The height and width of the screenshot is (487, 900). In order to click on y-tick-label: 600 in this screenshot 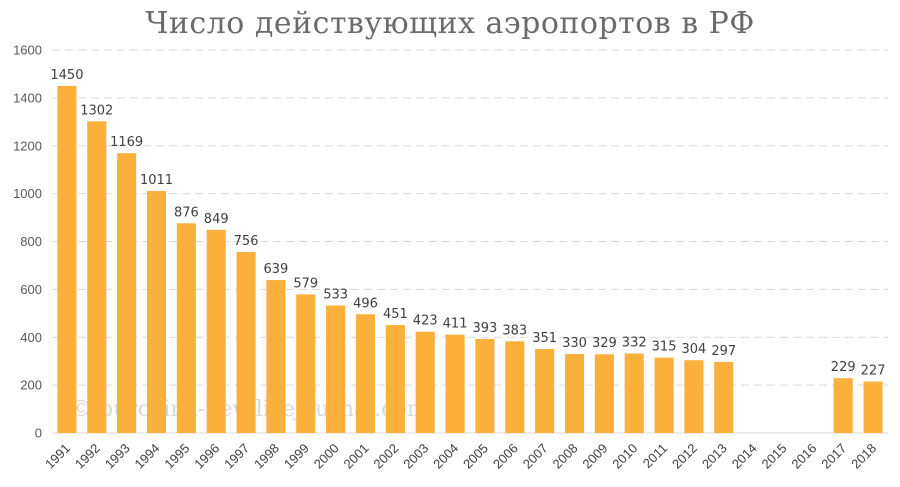, I will do `click(31, 289)`.